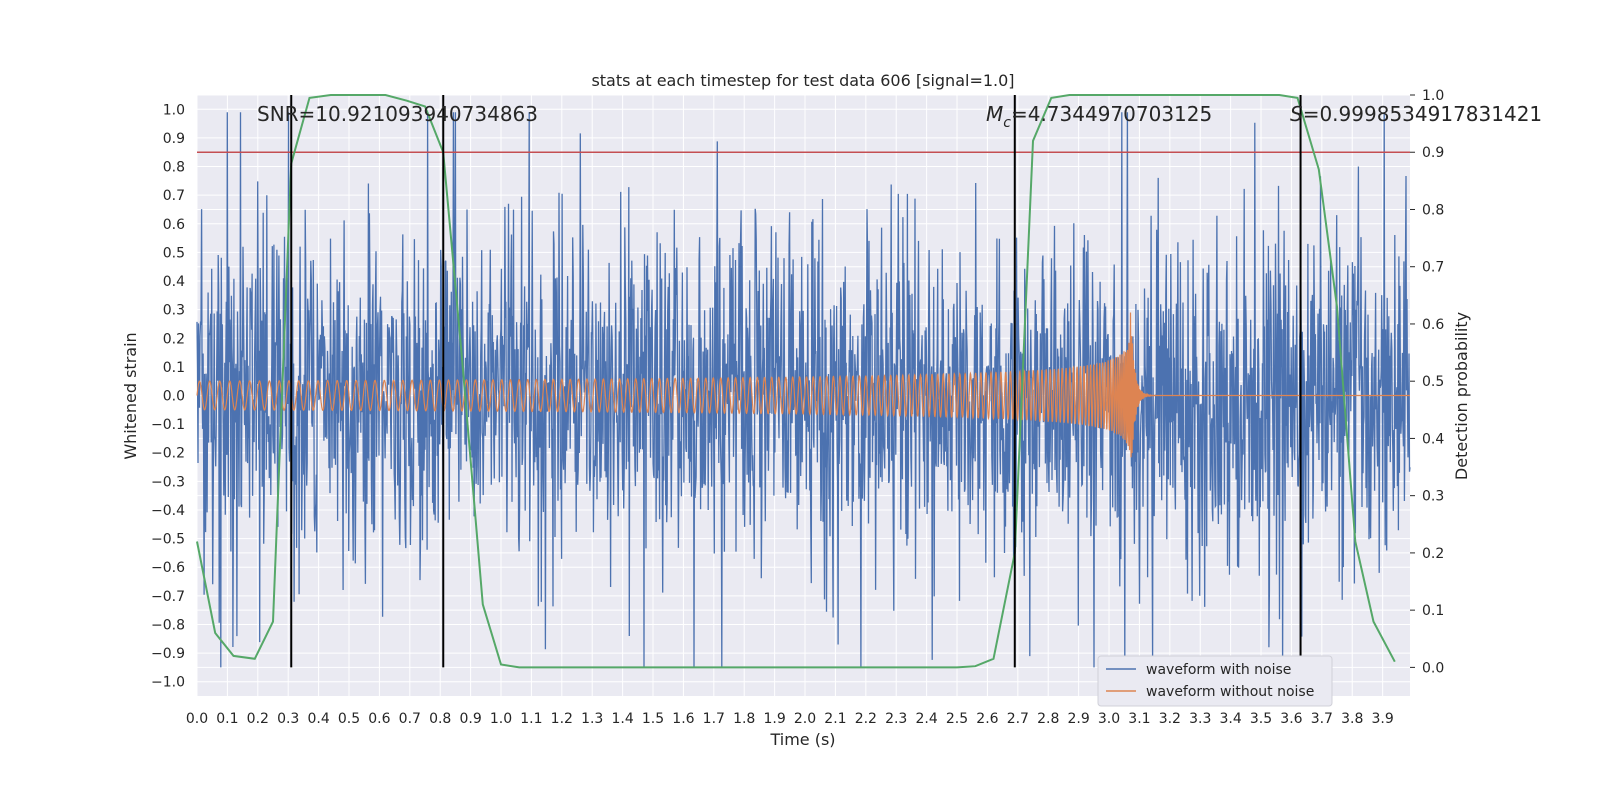 The height and width of the screenshot is (800, 1600). I want to click on x-tick-label: 3.7, so click(1322, 719).